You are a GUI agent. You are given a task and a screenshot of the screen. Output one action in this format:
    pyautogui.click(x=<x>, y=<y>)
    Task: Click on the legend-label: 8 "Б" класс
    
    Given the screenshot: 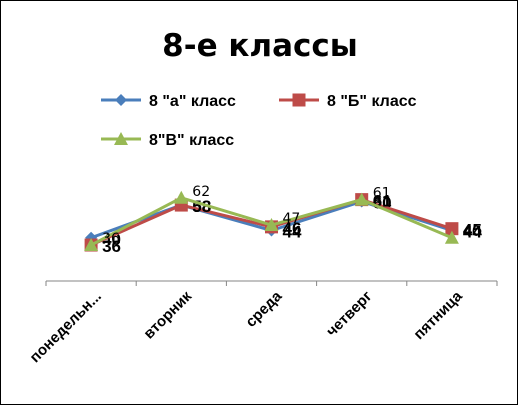 What is the action you would take?
    pyautogui.click(x=372, y=101)
    